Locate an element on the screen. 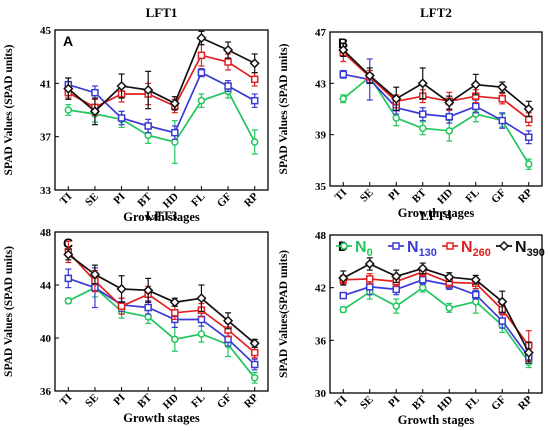 This screenshot has height=431, width=550. y-tick-label: 37 is located at coordinates (46, 138).